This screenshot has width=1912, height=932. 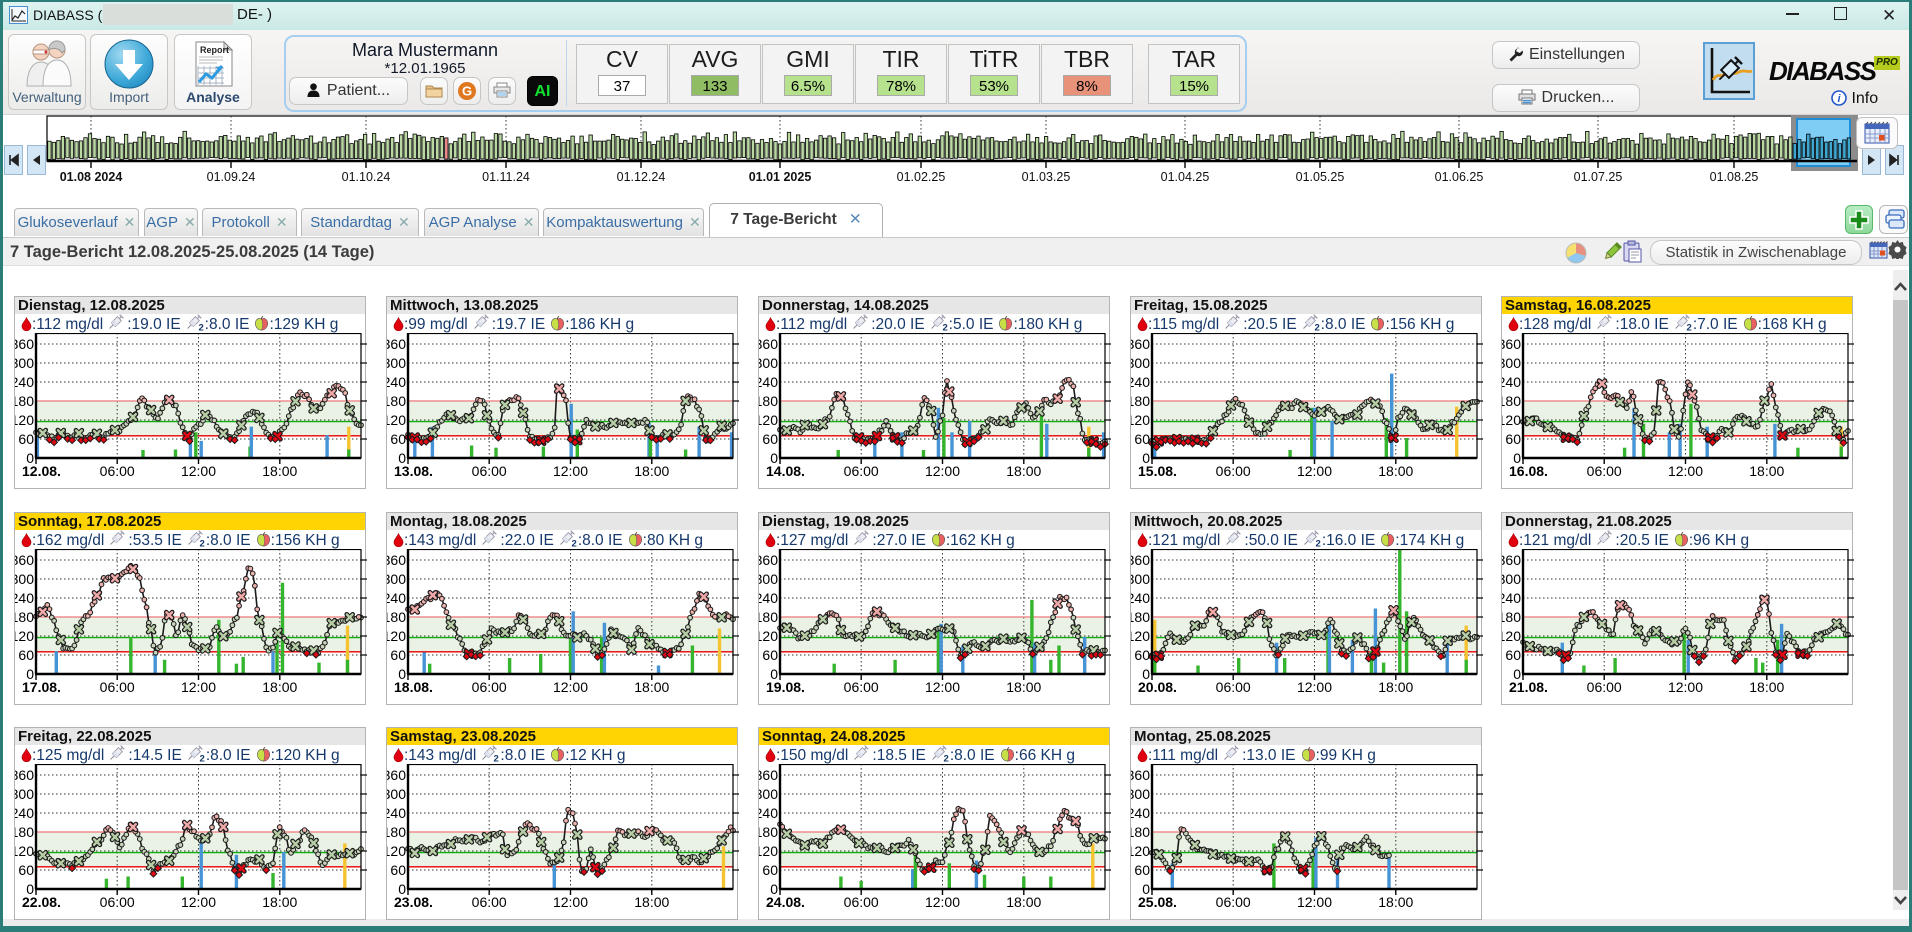 What do you see at coordinates (413, 471) in the screenshot?
I see `svg-text: 13.08.` at bounding box center [413, 471].